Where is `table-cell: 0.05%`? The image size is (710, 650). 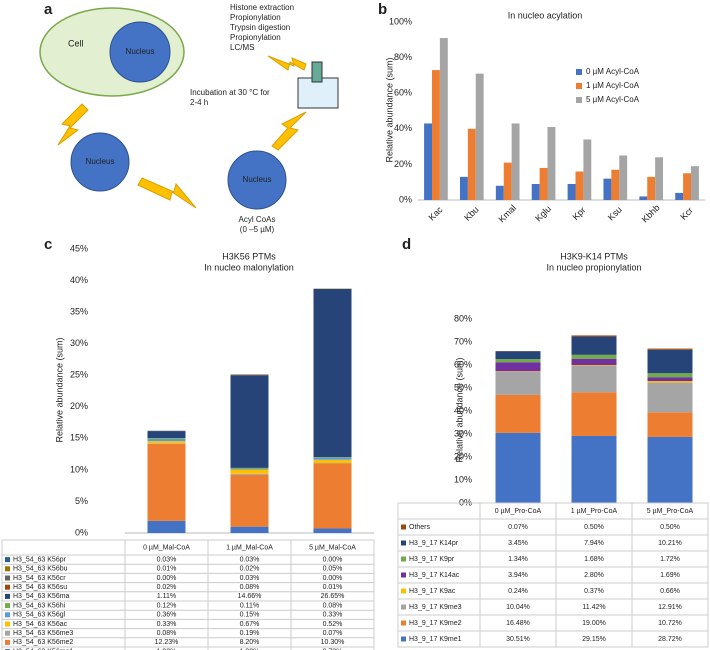 table-cell: 0.05% is located at coordinates (333, 569).